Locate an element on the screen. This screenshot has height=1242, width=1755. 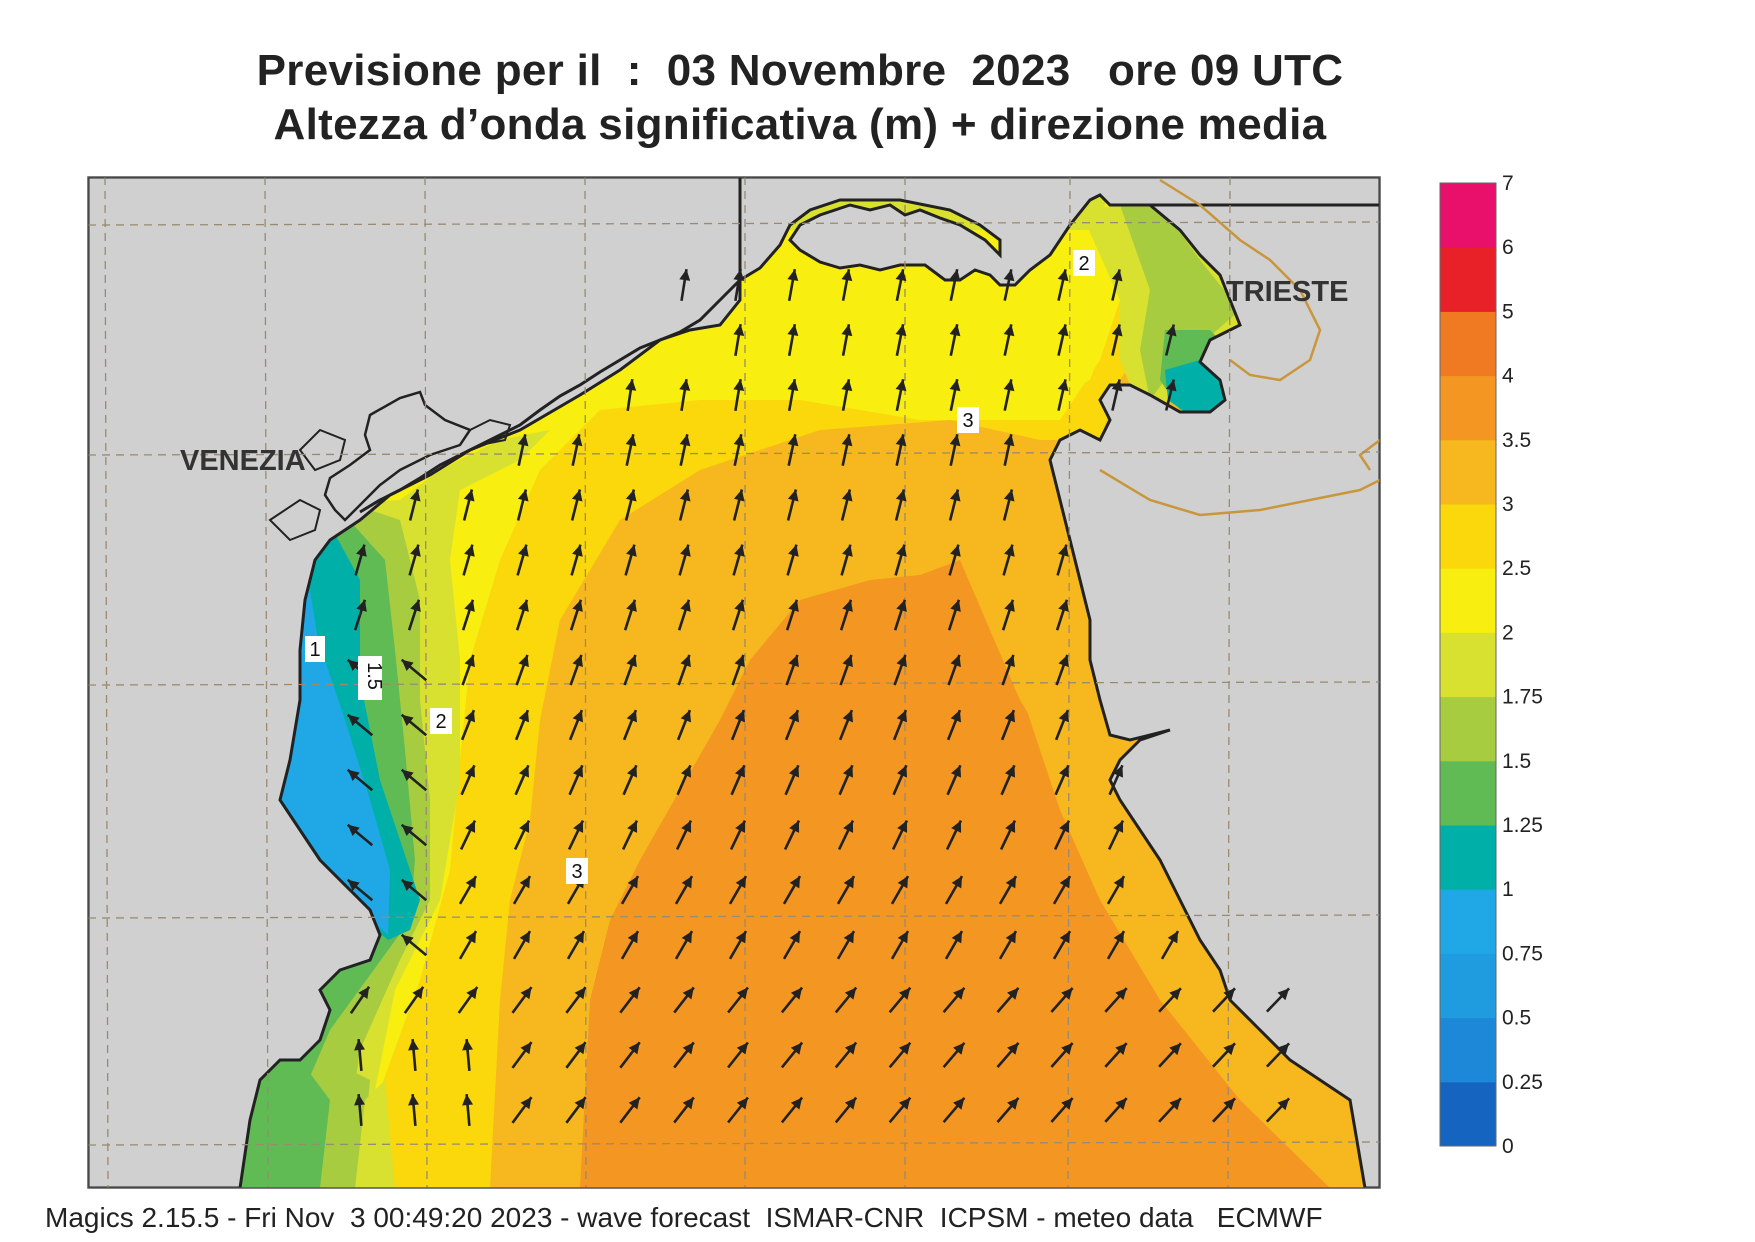
colorbar-tick-label: 0.25 is located at coordinates (1522, 1082).